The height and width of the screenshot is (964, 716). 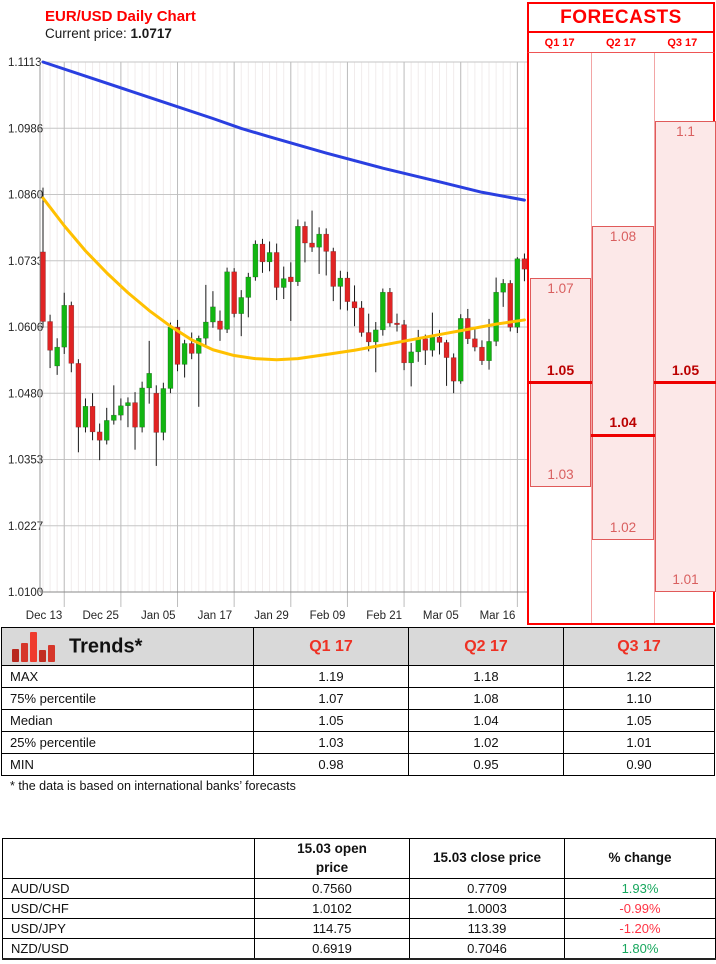 I want to click on percent-change: 1.93%, so click(x=640, y=888).